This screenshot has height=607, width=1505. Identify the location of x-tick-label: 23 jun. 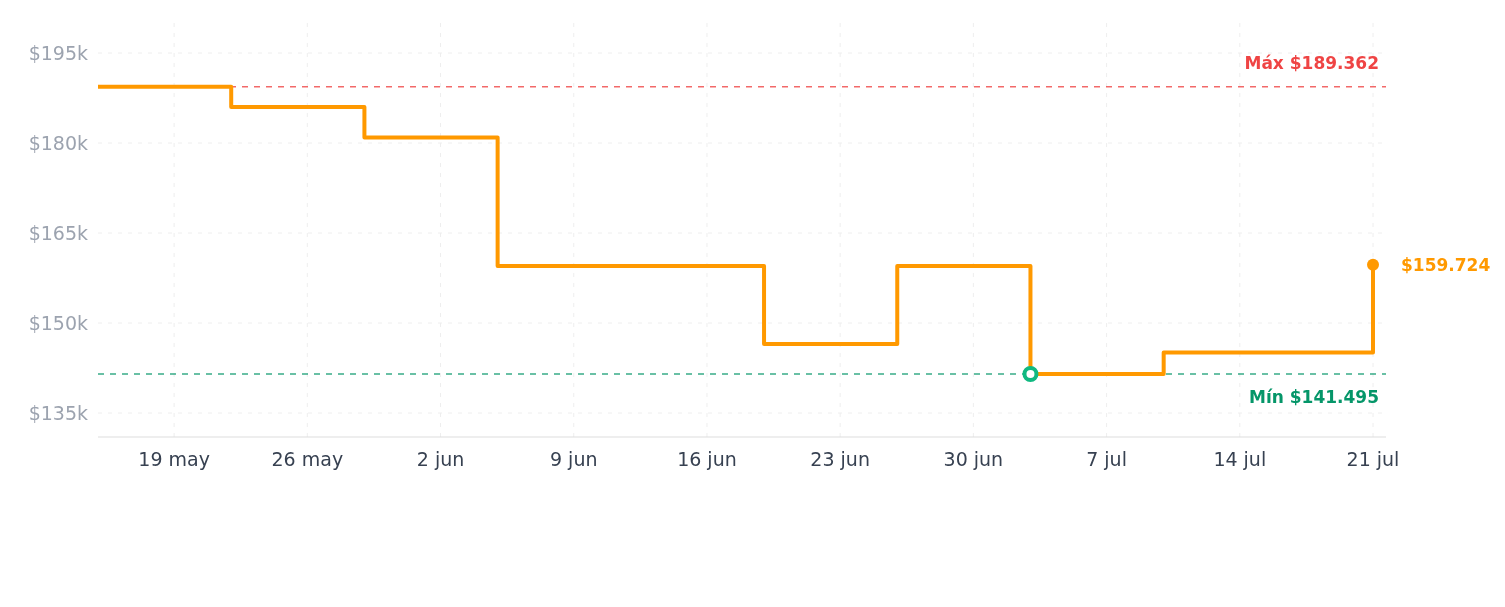
(840, 459).